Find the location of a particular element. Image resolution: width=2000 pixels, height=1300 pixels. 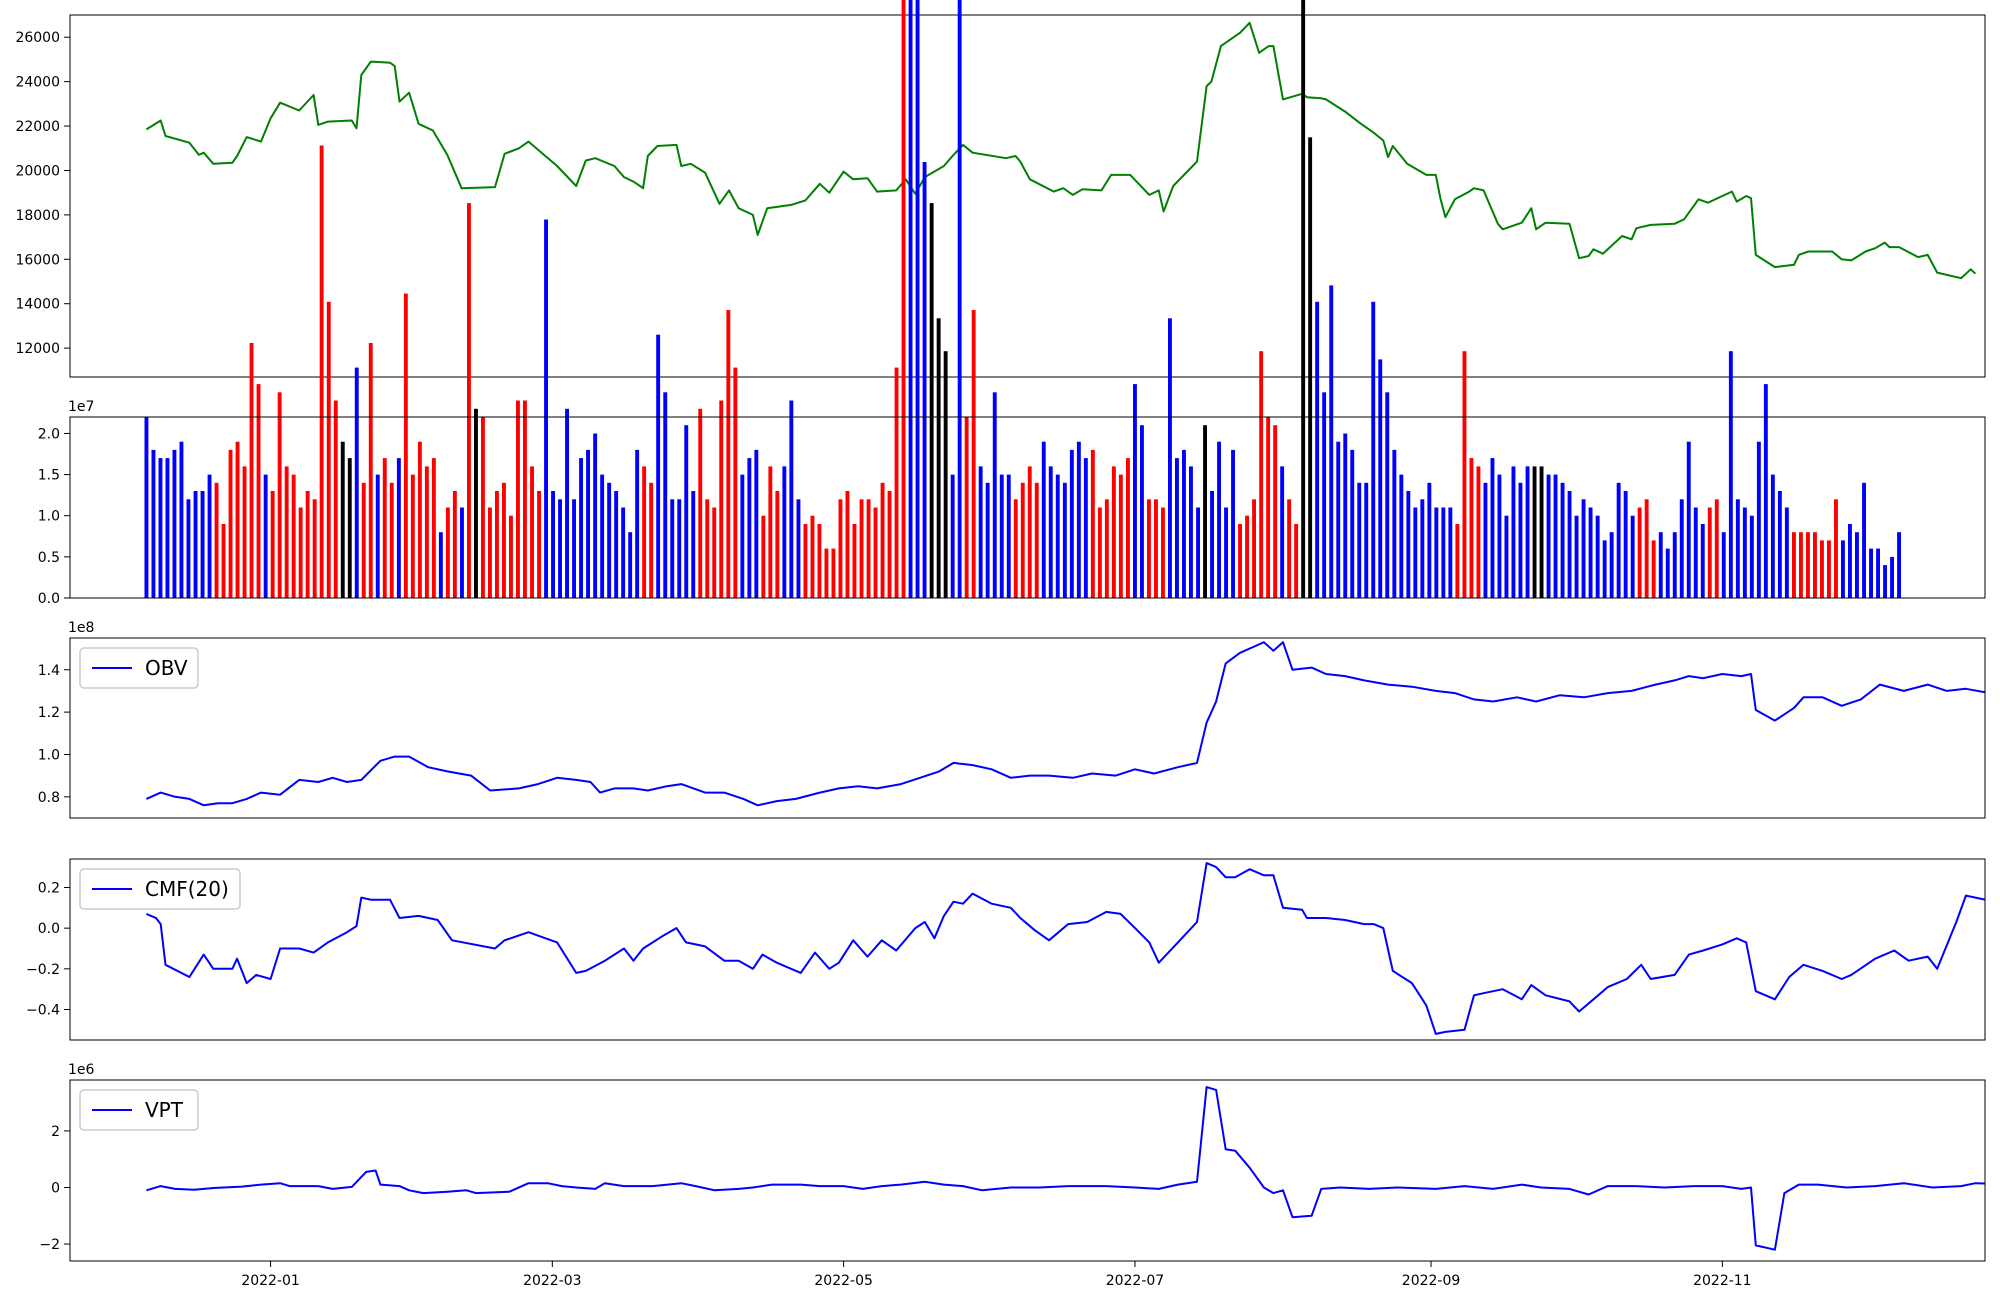

cmf-series-line is located at coordinates (1065, 948).